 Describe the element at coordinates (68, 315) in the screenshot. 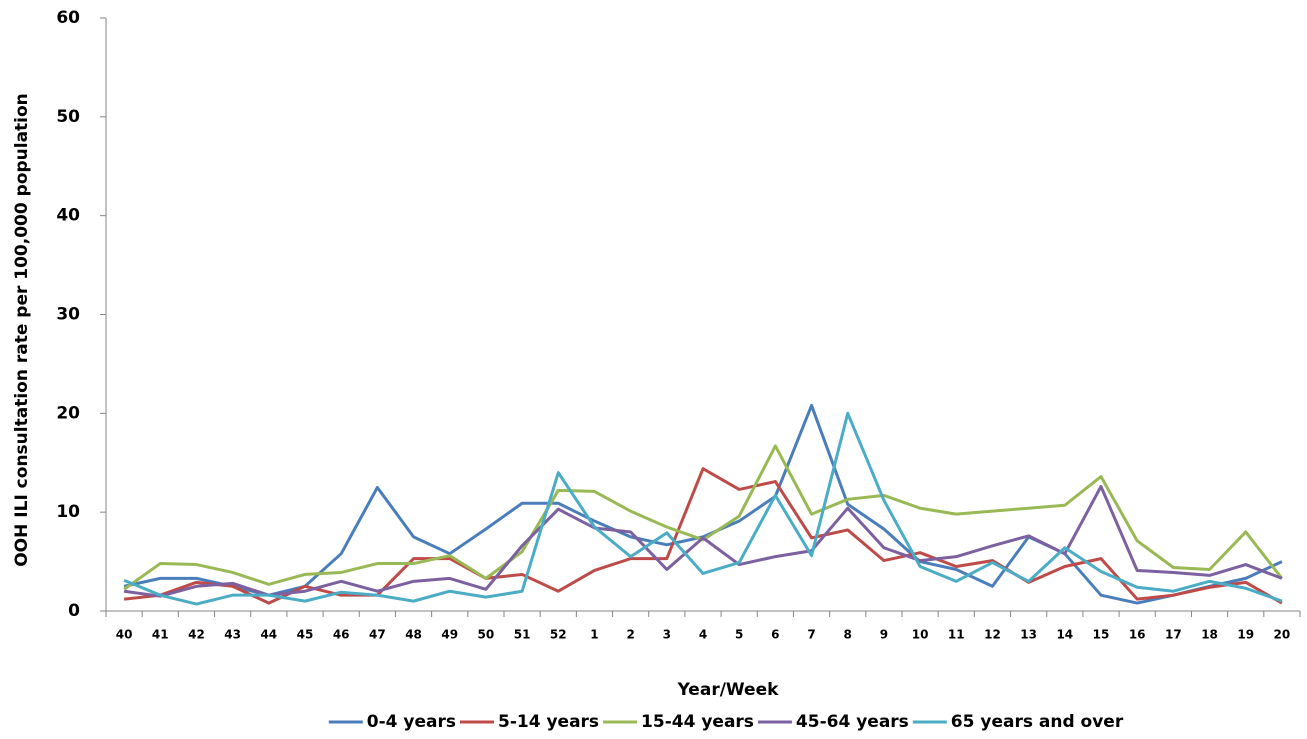

I see `y-tick-label: 30` at that location.